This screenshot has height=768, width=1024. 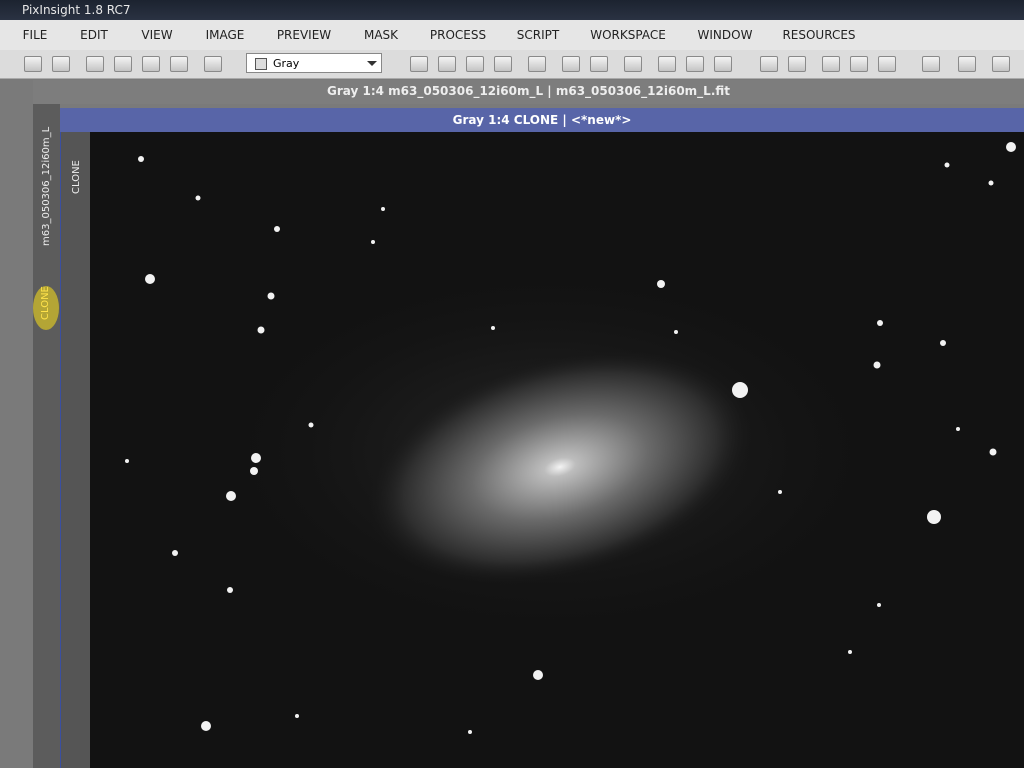 I want to click on menu-item: WINDOW, so click(x=725, y=35).